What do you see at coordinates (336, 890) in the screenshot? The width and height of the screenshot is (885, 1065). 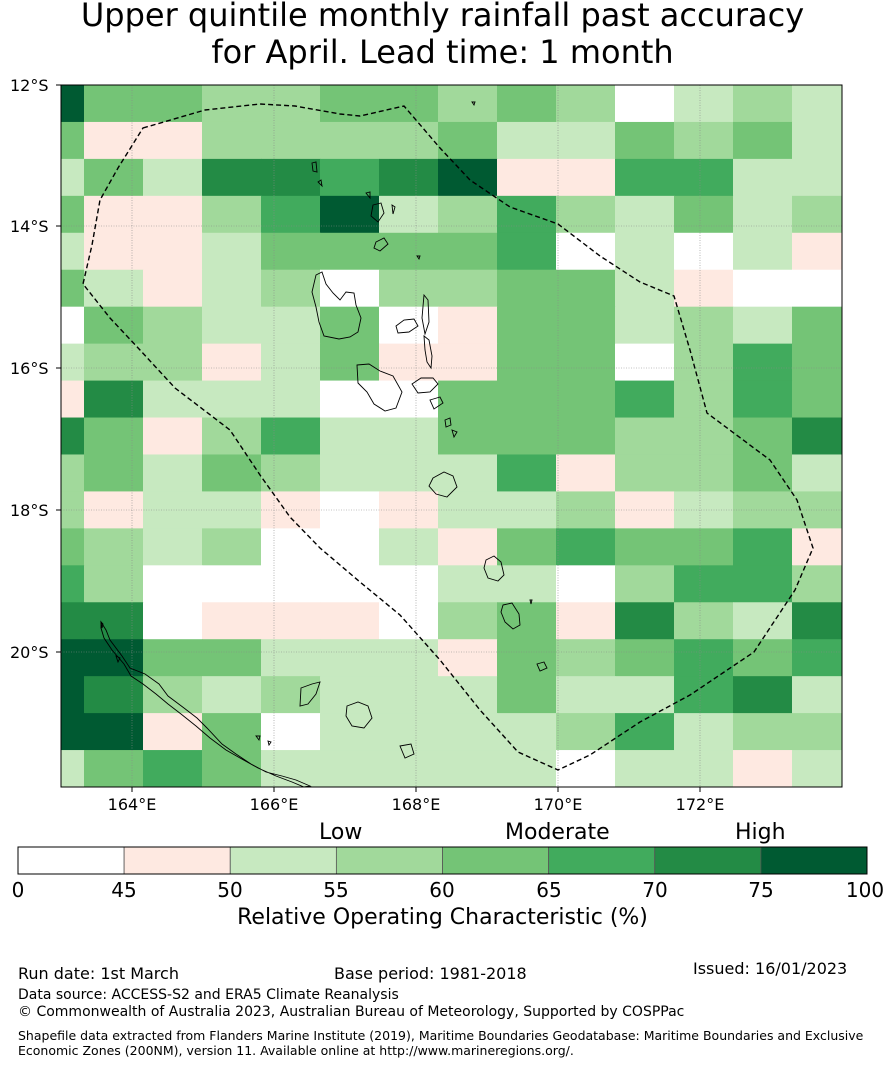 I see `colorbar-tick-55: 55` at bounding box center [336, 890].